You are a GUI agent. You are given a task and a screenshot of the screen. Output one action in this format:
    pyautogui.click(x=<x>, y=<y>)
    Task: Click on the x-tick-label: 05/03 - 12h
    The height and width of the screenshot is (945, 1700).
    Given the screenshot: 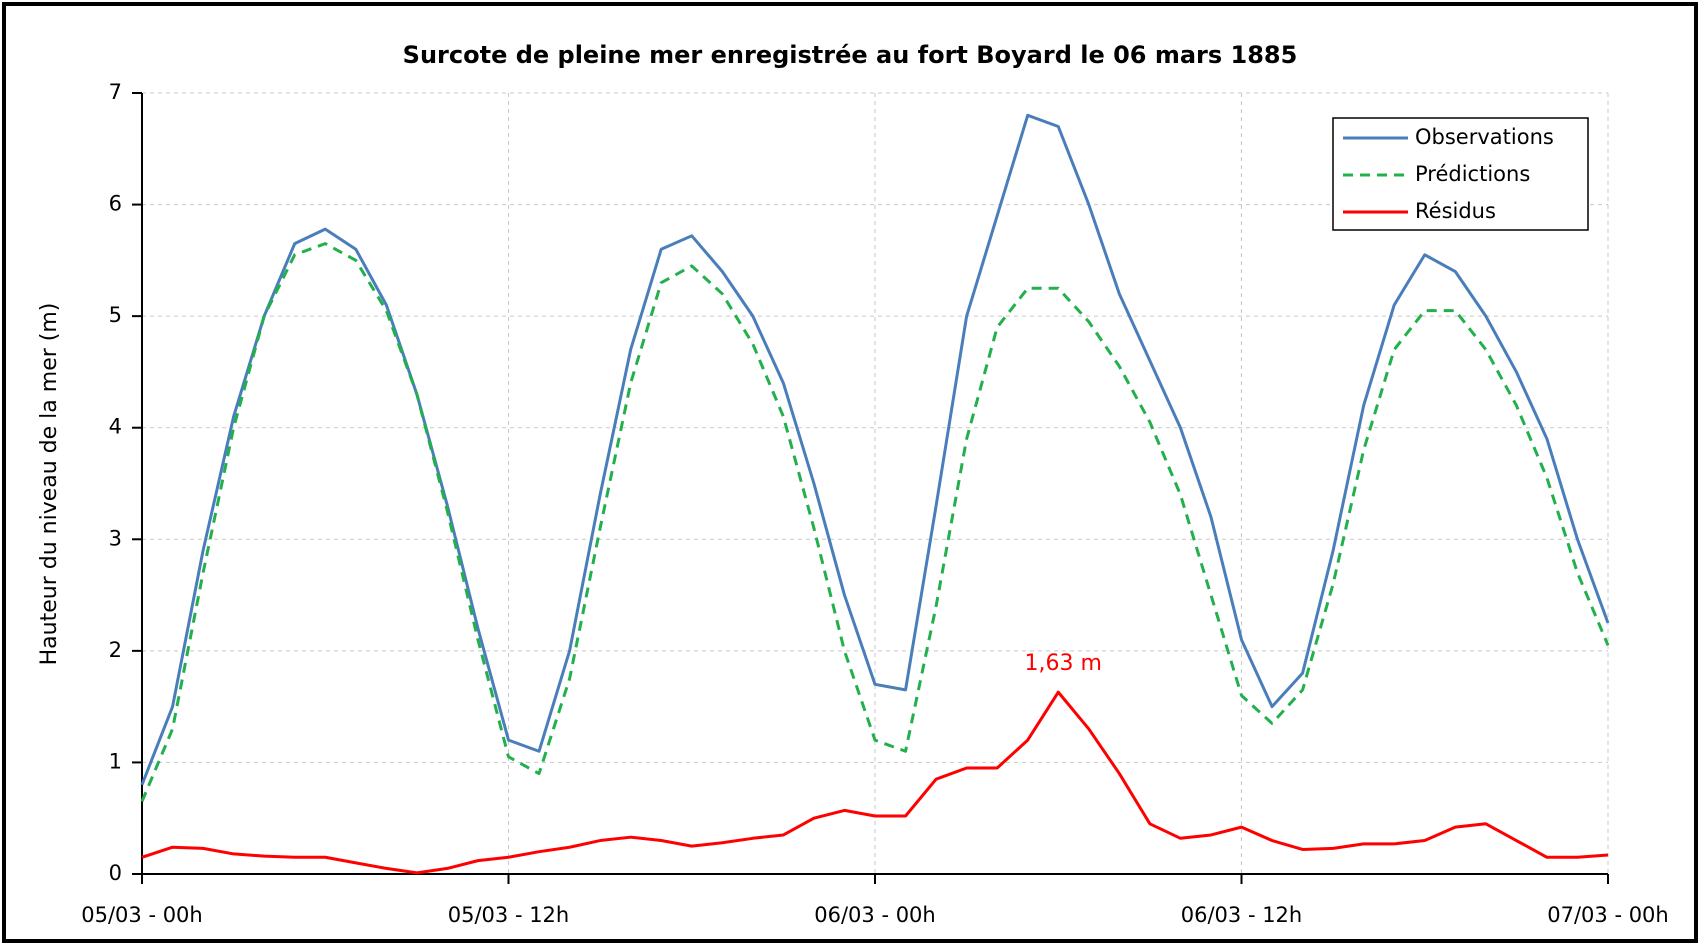 What is the action you would take?
    pyautogui.click(x=508, y=915)
    